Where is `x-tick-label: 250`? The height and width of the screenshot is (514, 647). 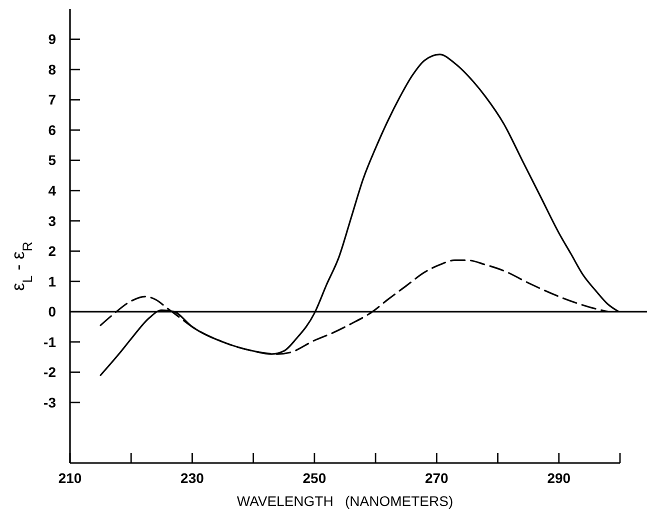 x-tick-label: 250 is located at coordinates (314, 478).